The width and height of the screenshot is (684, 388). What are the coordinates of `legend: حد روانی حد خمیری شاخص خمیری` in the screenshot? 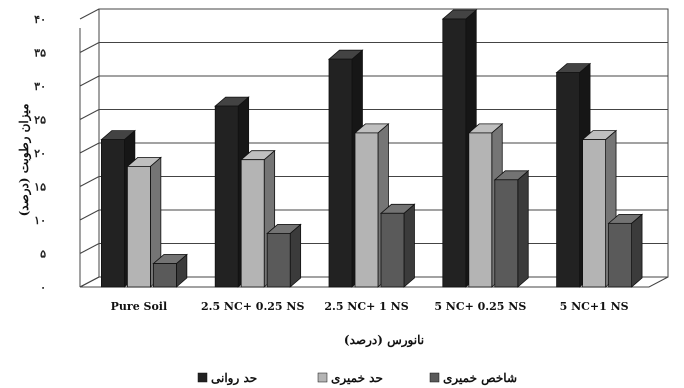 It's located at (357, 378).